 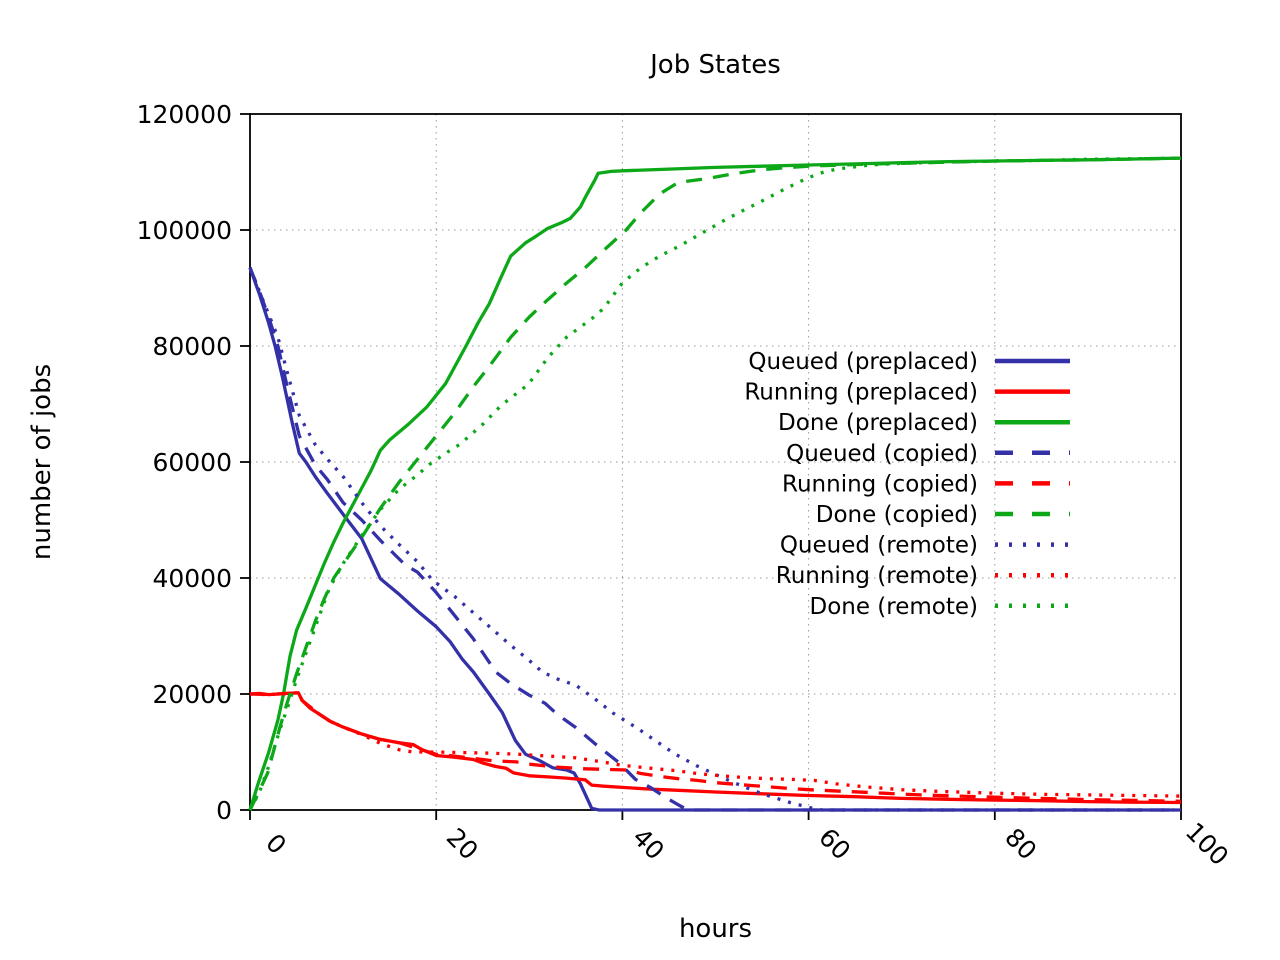 I want to click on y-tick-label: 0, so click(x=224, y=810).